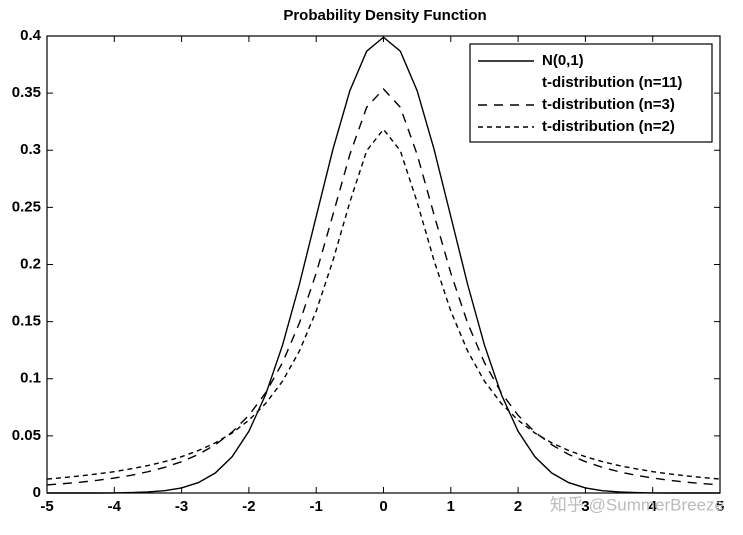 This screenshot has width=743, height=535. What do you see at coordinates (612, 82) in the screenshot?
I see `legend-label: t-distribution (n=11)` at bounding box center [612, 82].